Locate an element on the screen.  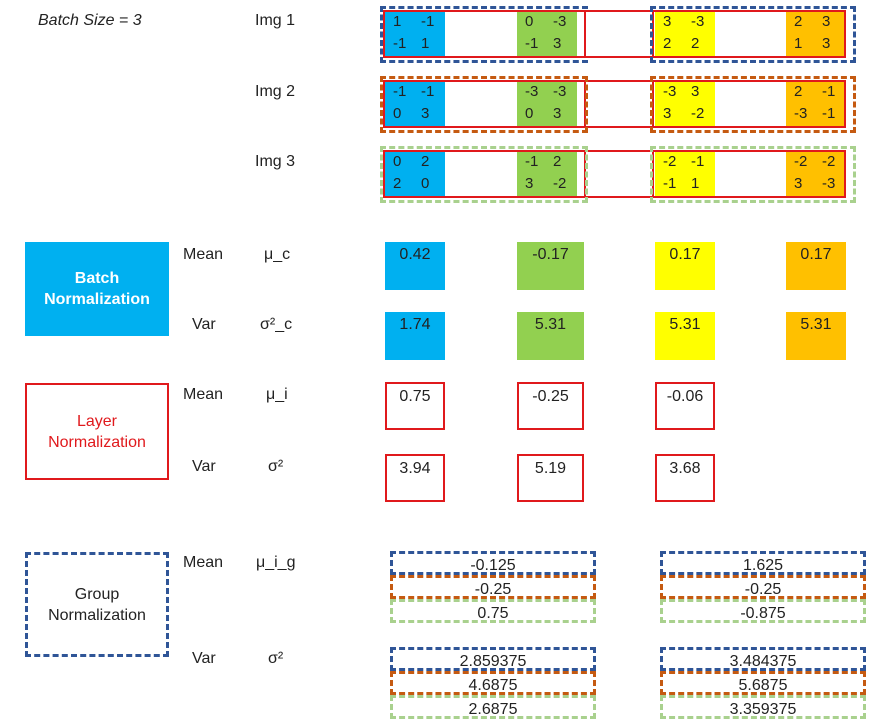
ln-var-symbol: σ² is located at coordinates (276, 466).